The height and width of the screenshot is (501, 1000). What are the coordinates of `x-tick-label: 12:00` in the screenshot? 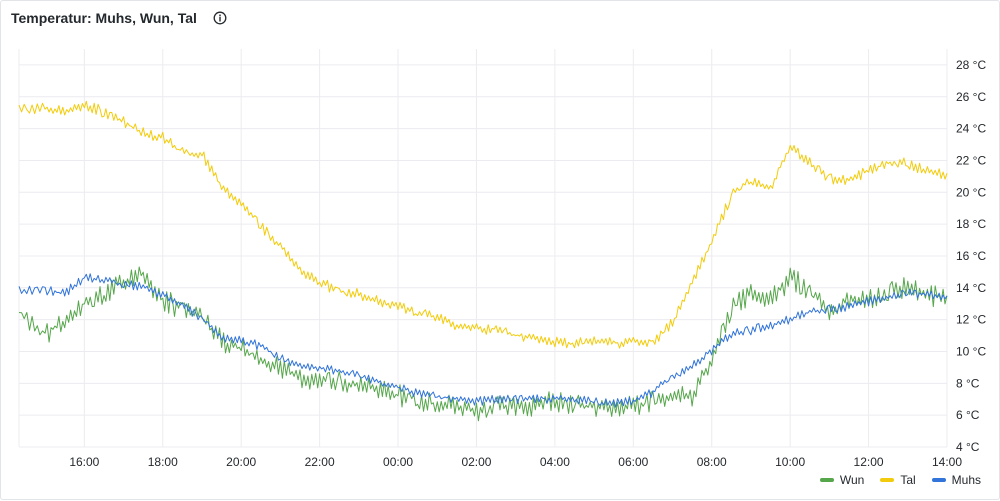 It's located at (869, 462).